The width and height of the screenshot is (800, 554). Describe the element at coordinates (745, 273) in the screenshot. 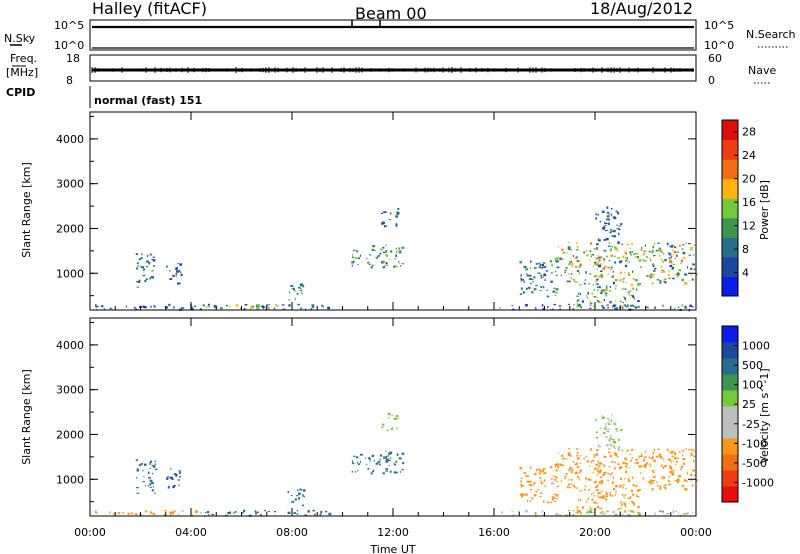

I see `power-colorbar-tick-label: 4` at that location.